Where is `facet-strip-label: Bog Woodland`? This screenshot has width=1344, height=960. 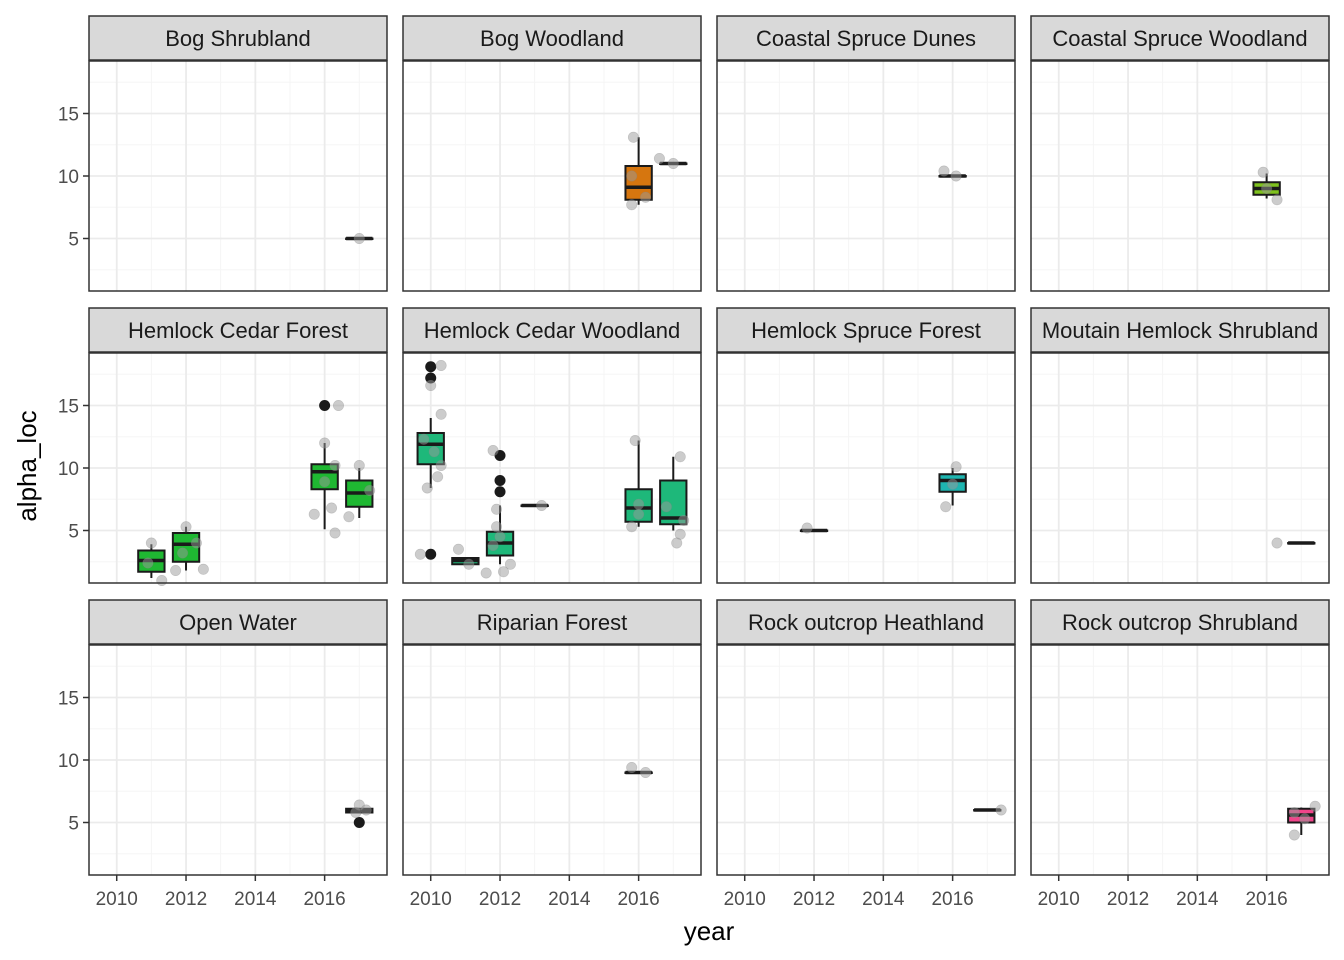 facet-strip-label: Bog Woodland is located at coordinates (552, 38).